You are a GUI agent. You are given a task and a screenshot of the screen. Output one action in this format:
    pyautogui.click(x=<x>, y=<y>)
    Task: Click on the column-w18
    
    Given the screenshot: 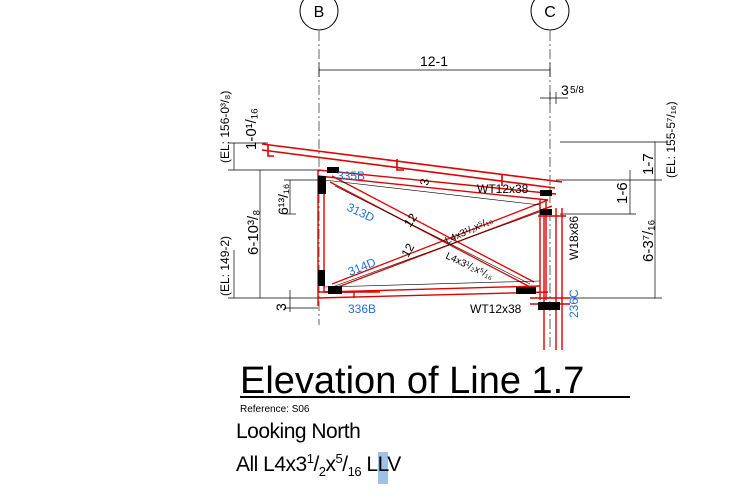 What is the action you would take?
    pyautogui.click(x=553, y=279)
    